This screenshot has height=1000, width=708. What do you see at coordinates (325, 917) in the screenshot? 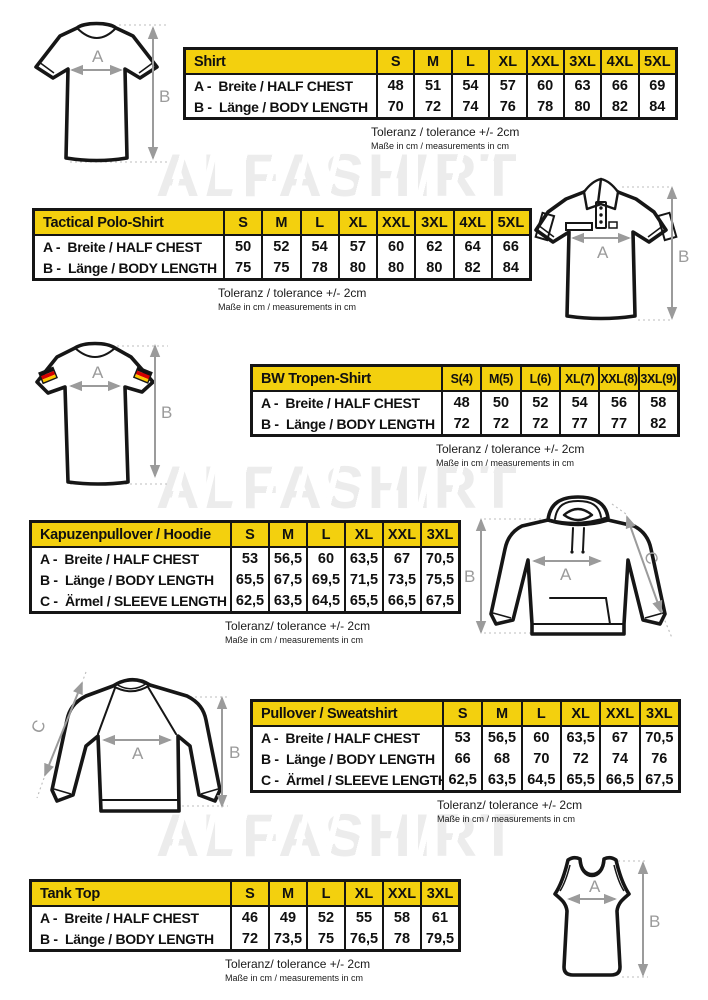
I see `value-cell: 52` at bounding box center [325, 917].